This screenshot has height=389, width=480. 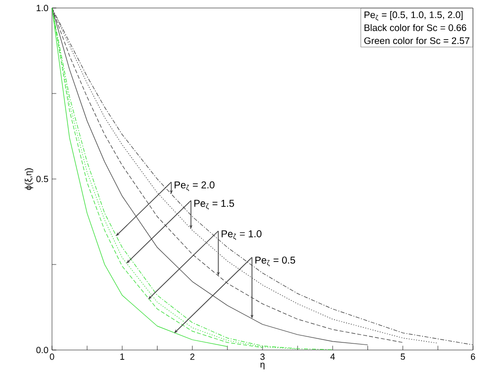 I want to click on x-tick-label: 5, so click(x=402, y=357).